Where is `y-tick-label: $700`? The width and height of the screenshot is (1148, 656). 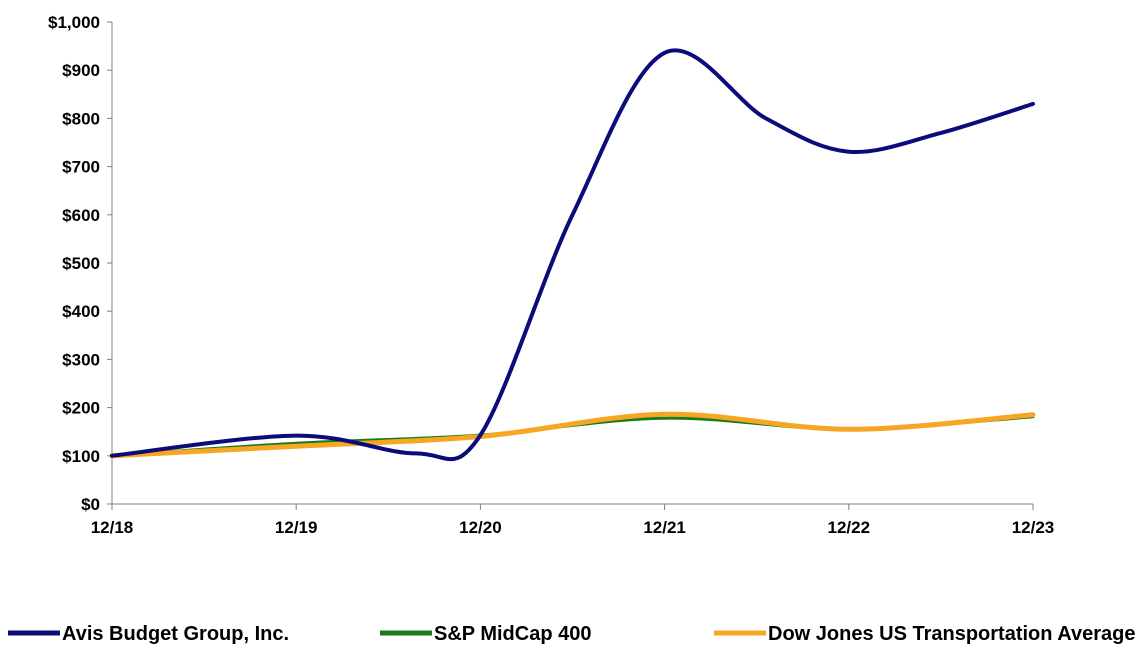
y-tick-label: $700 is located at coordinates (81, 167).